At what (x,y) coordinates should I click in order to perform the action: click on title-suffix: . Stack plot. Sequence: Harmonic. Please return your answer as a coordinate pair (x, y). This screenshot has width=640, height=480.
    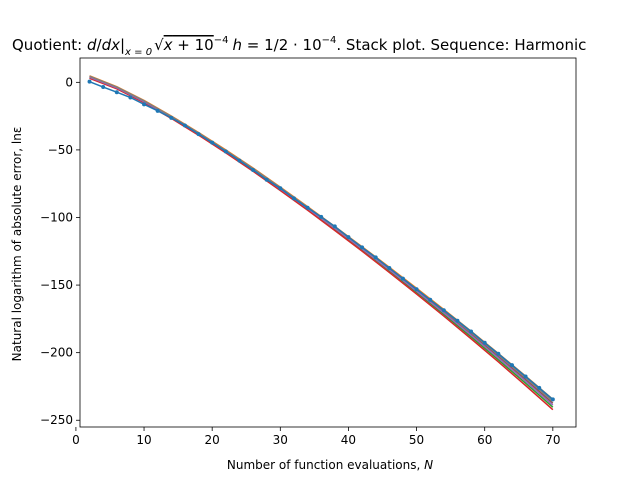
    Looking at the image, I should click on (461, 45).